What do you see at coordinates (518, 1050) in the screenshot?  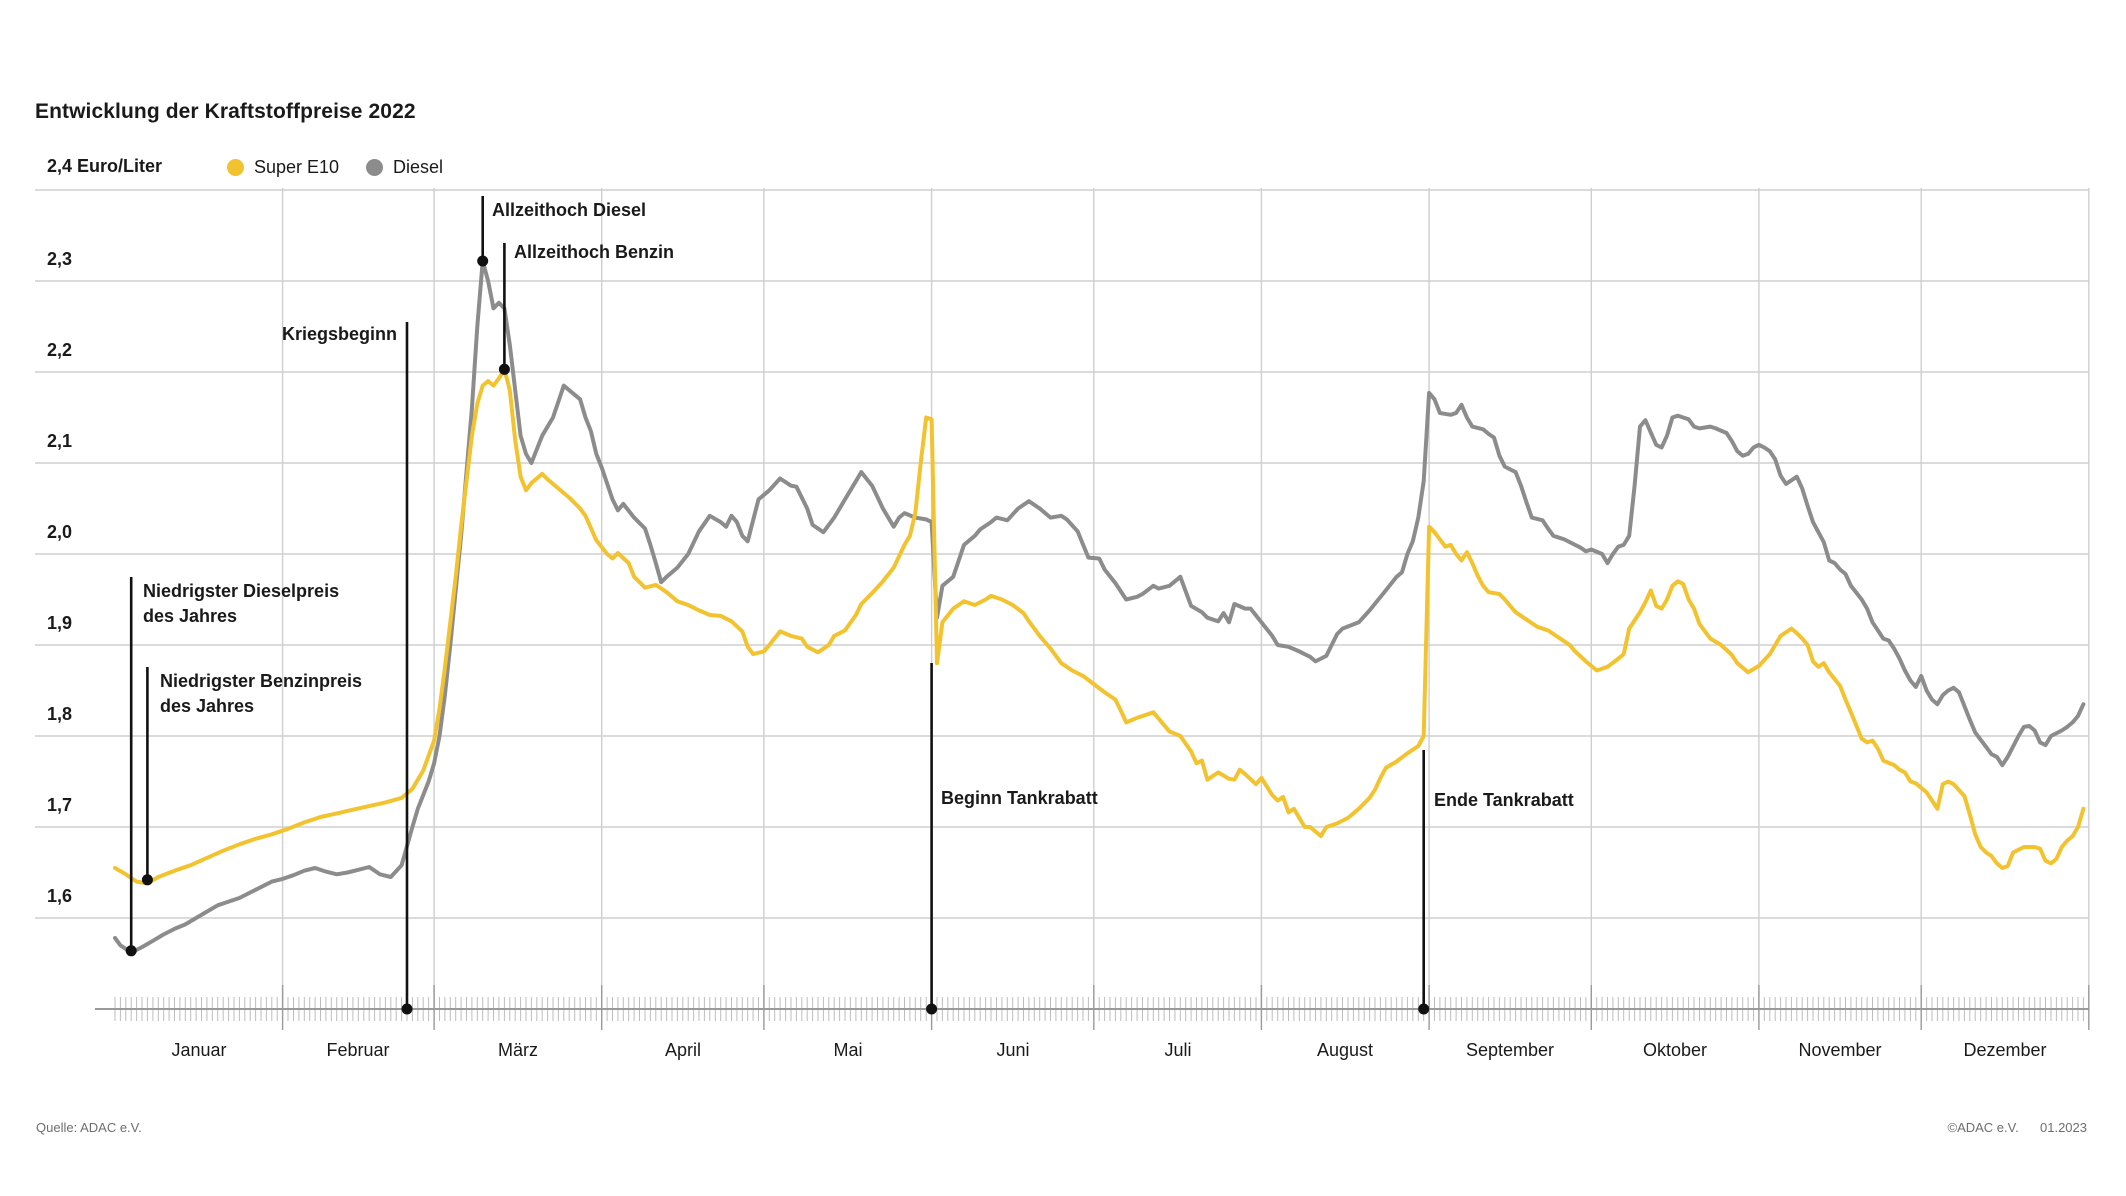 I see `month-label-marz: März` at bounding box center [518, 1050].